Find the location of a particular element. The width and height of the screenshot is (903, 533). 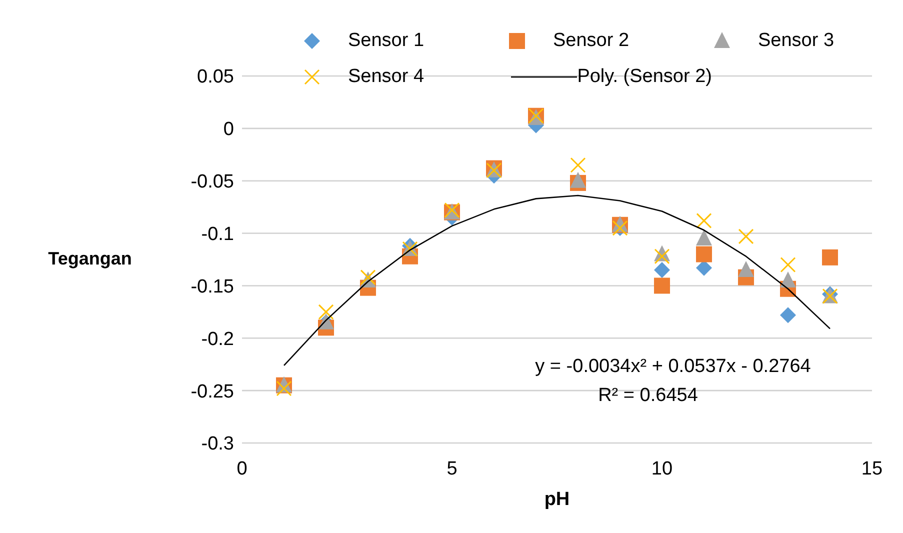

x-tick-label: 0 is located at coordinates (242, 469).